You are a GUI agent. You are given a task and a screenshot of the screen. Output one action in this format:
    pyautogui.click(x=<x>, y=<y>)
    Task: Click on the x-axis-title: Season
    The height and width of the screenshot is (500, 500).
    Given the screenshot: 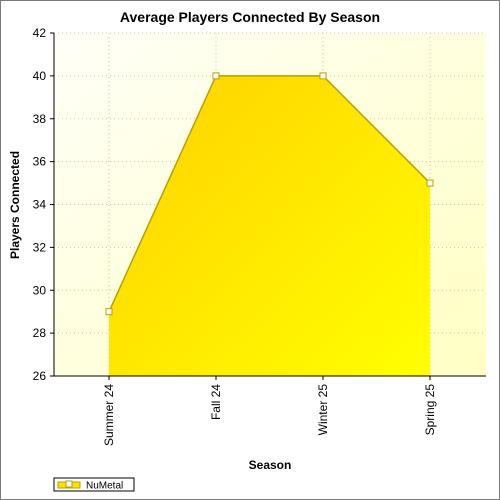 What is the action you would take?
    pyautogui.click(x=270, y=465)
    